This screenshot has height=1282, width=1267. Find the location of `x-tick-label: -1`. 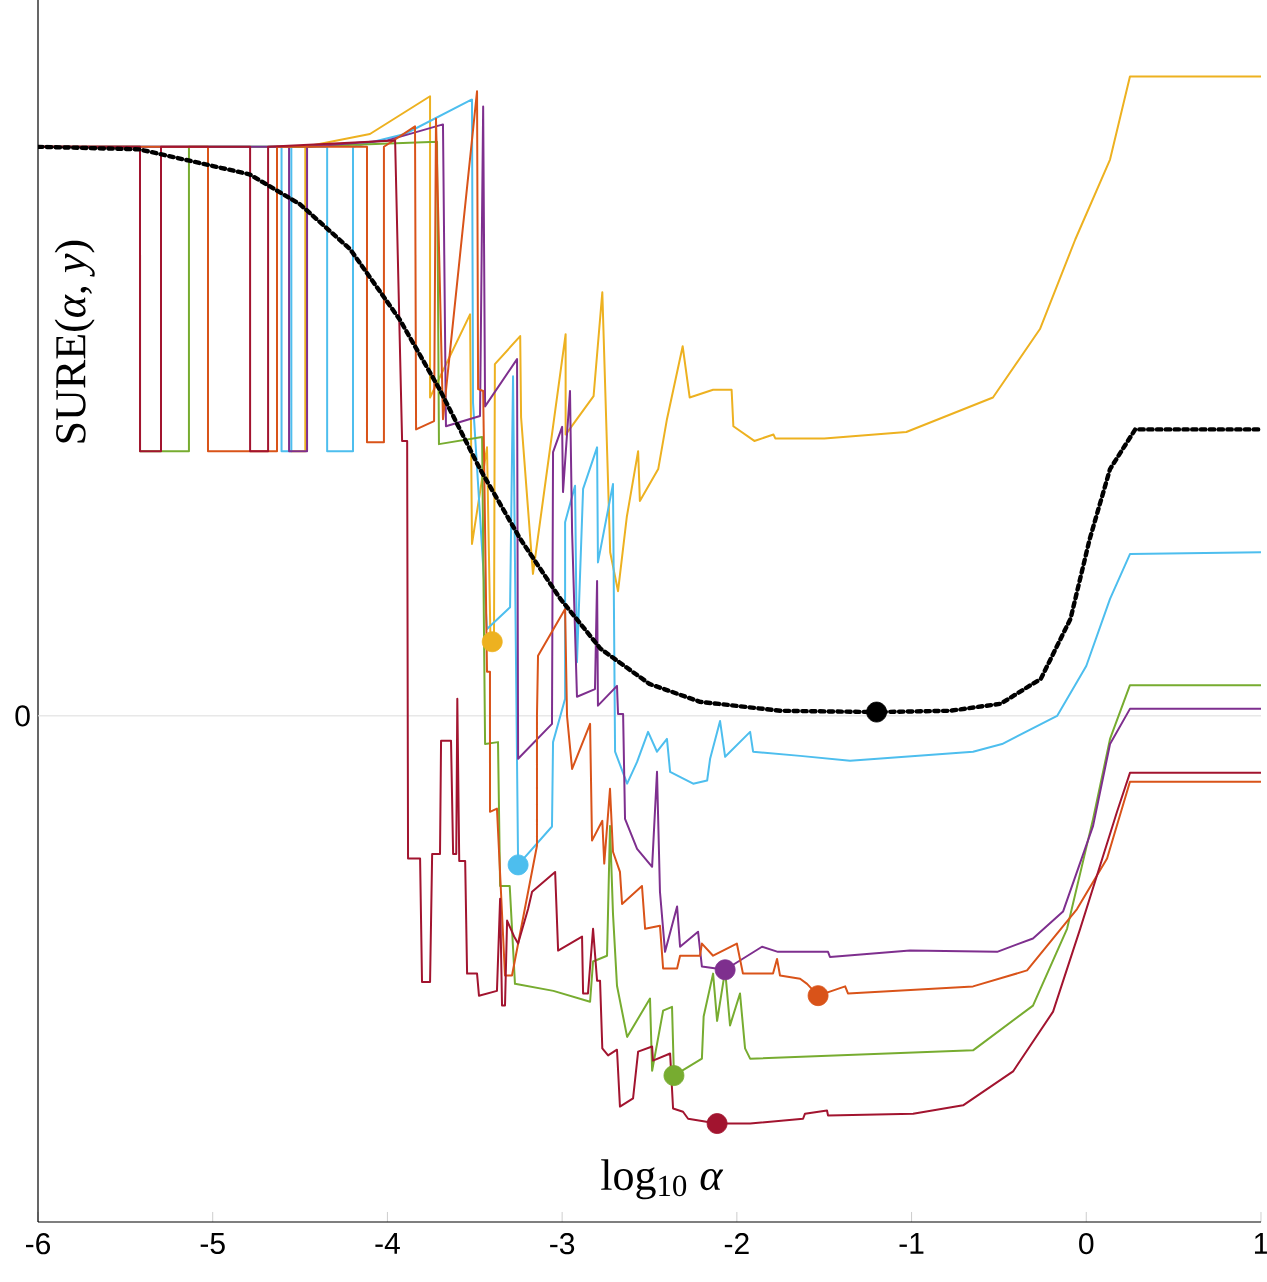

x-tick-label: -1 is located at coordinates (911, 1243).